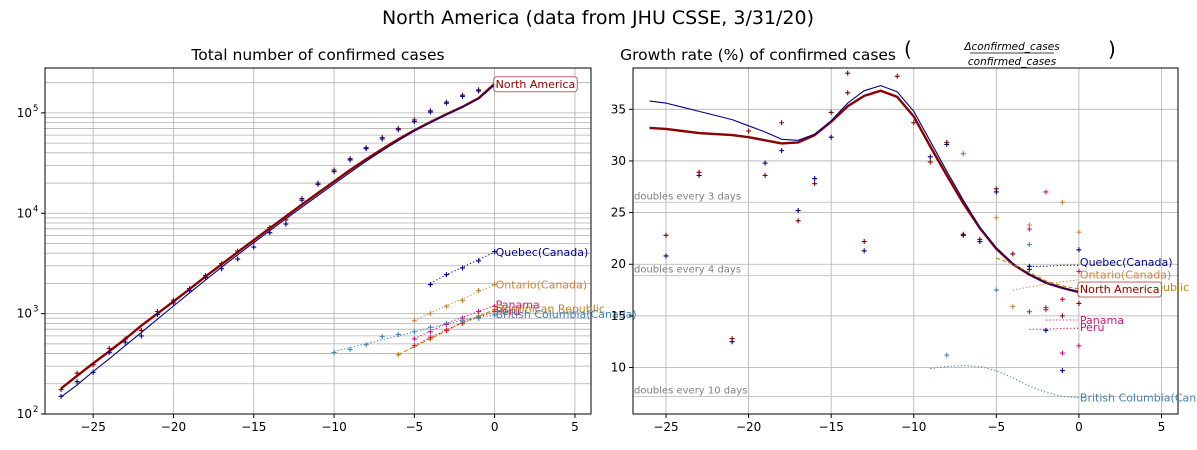  Describe the element at coordinates (758, 55) in the screenshot. I see `panel-title-growth-rate: Growth rate (%) of confirmed cases` at that location.